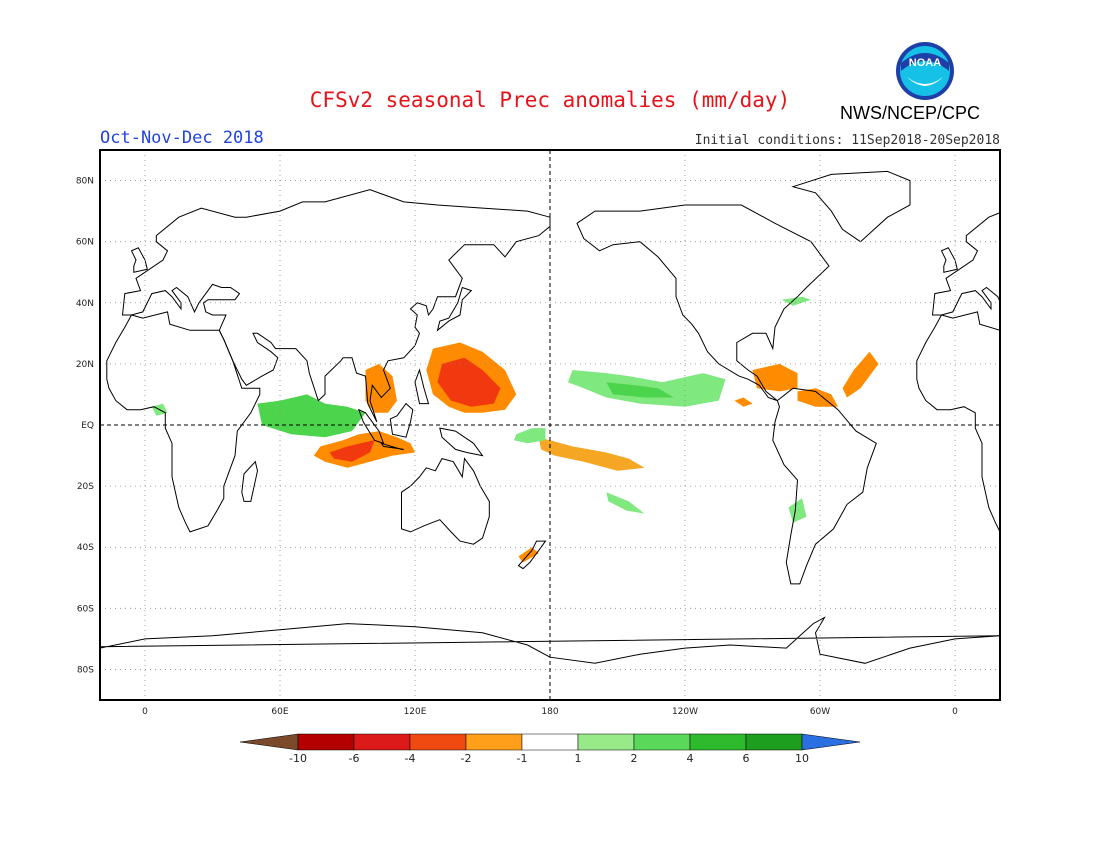 Image resolution: width=1100 pixels, height=850 pixels. What do you see at coordinates (703, 303) in the screenshot?
I see `landmass-north-america` at bounding box center [703, 303].